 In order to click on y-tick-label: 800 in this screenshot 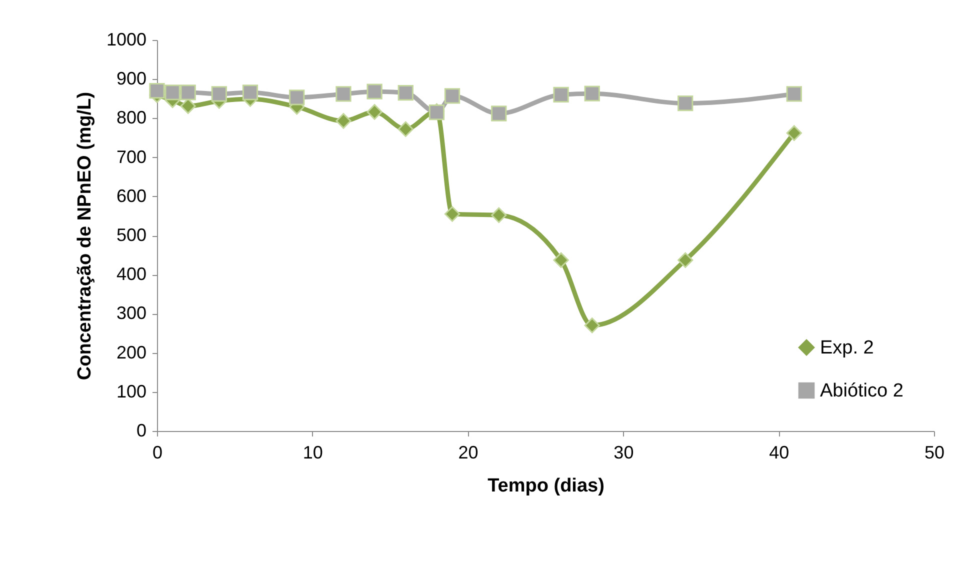, I will do `click(131, 118)`.